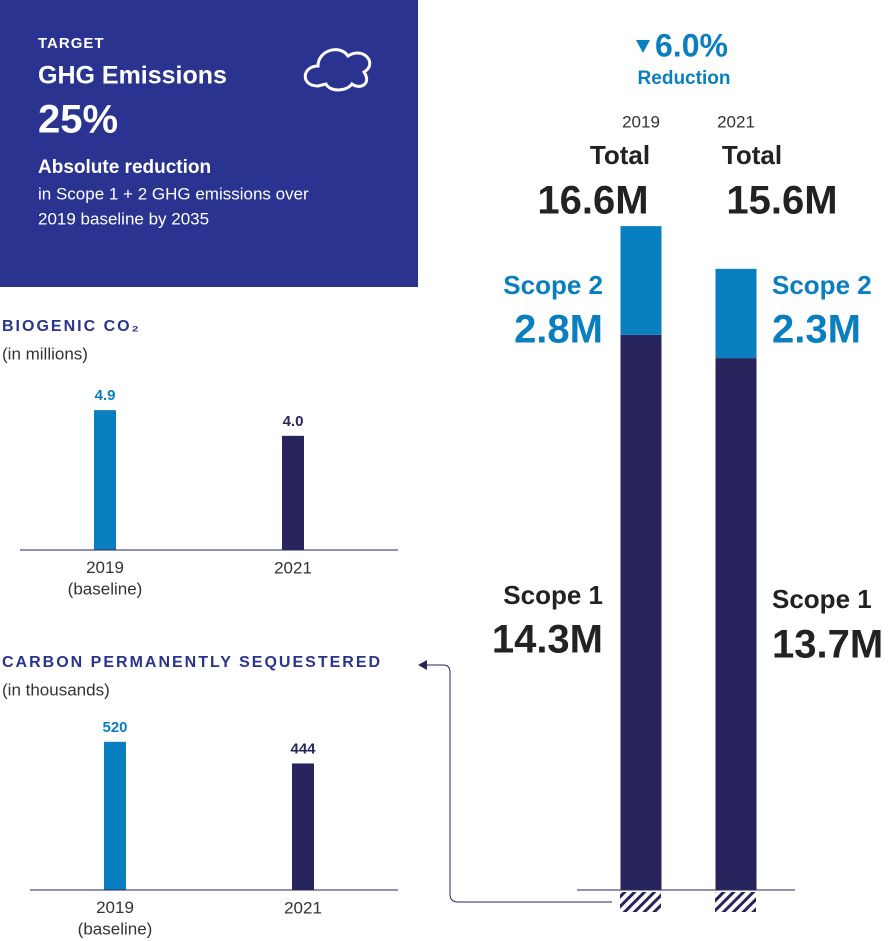  I want to click on total-value: 15.6M, so click(781, 201).